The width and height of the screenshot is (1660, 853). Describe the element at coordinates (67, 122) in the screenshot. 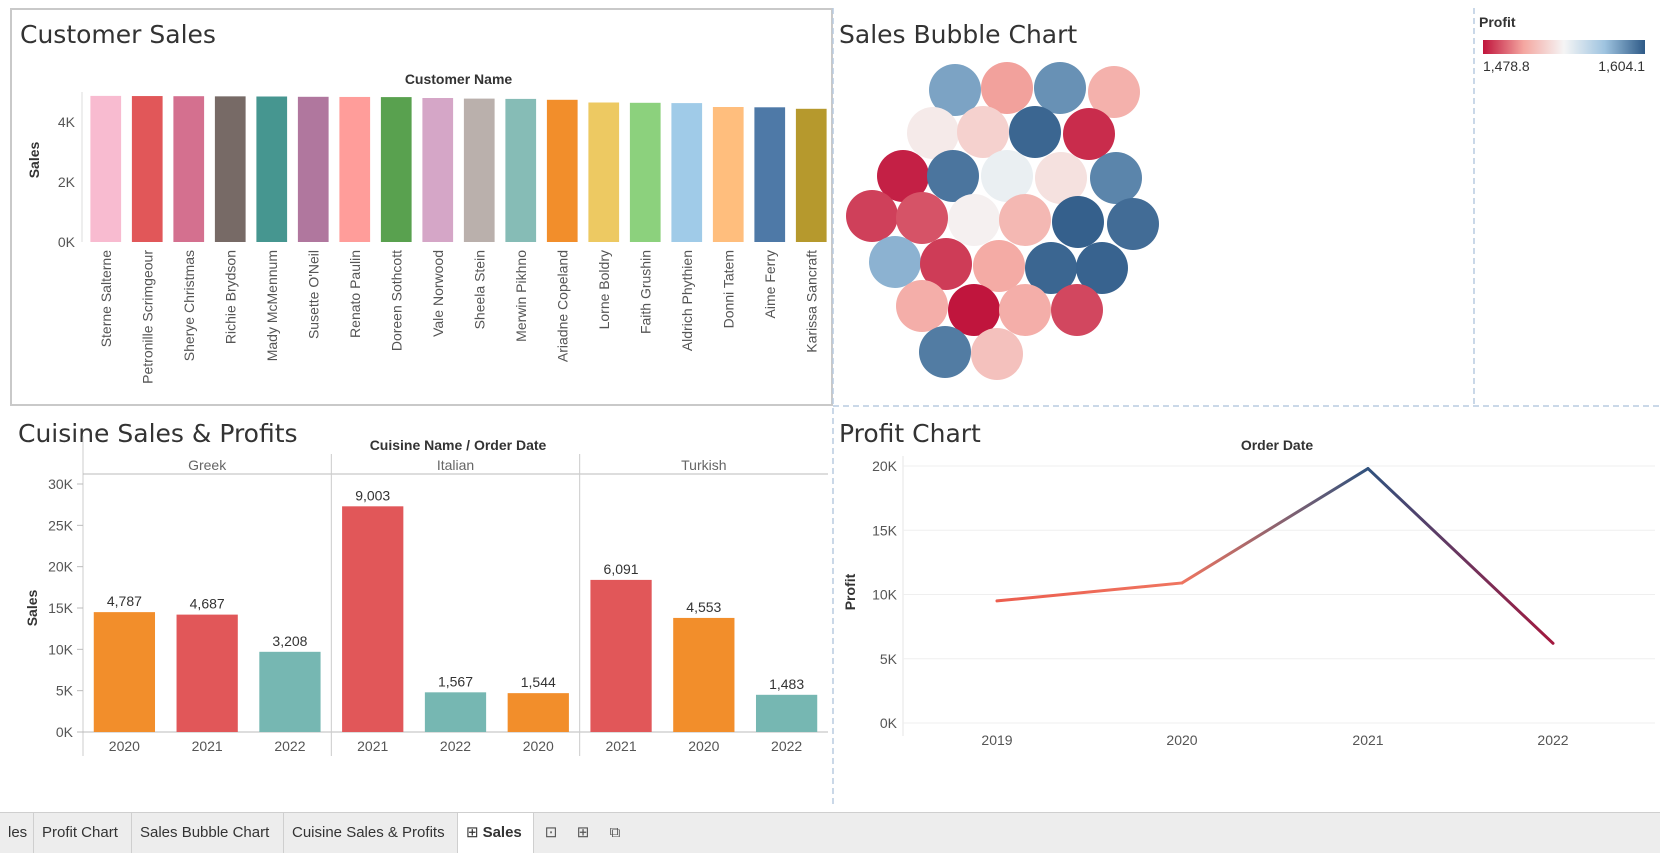

I see `customer-y-tick-label: 4K` at that location.